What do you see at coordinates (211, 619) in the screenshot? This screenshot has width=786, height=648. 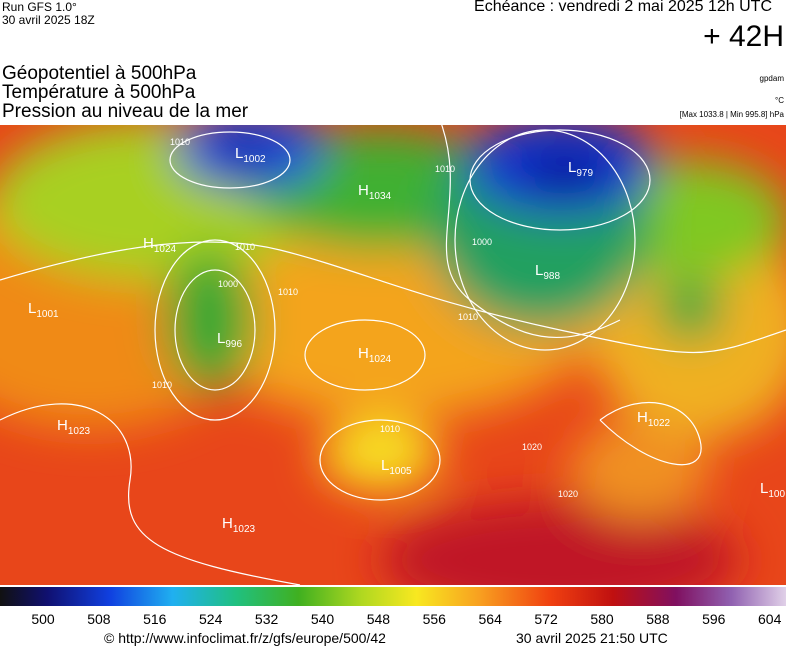 I see `scale-label: 524` at bounding box center [211, 619].